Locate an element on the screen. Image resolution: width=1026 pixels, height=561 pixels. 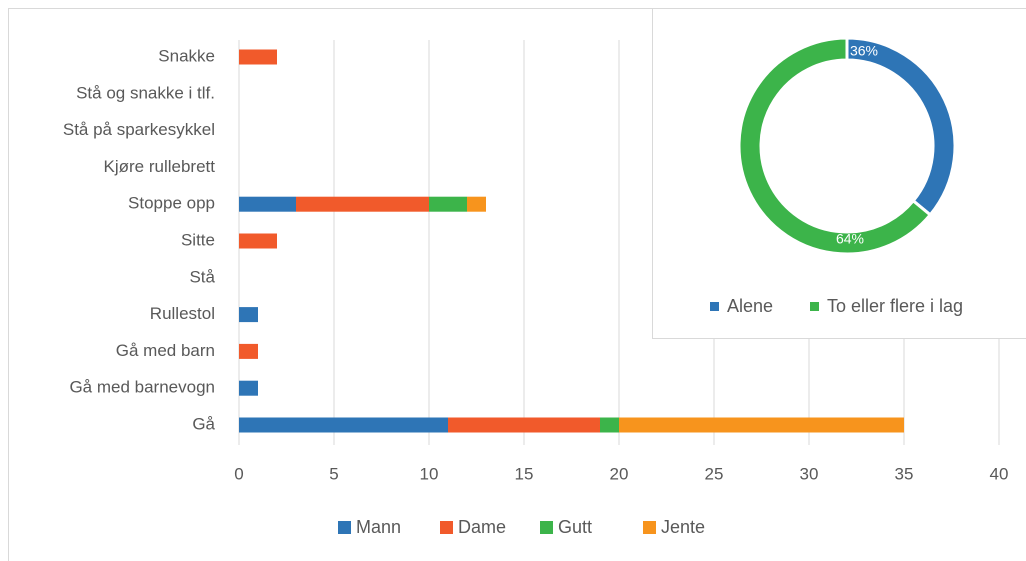
legend-label: Alene is located at coordinates (750, 306).